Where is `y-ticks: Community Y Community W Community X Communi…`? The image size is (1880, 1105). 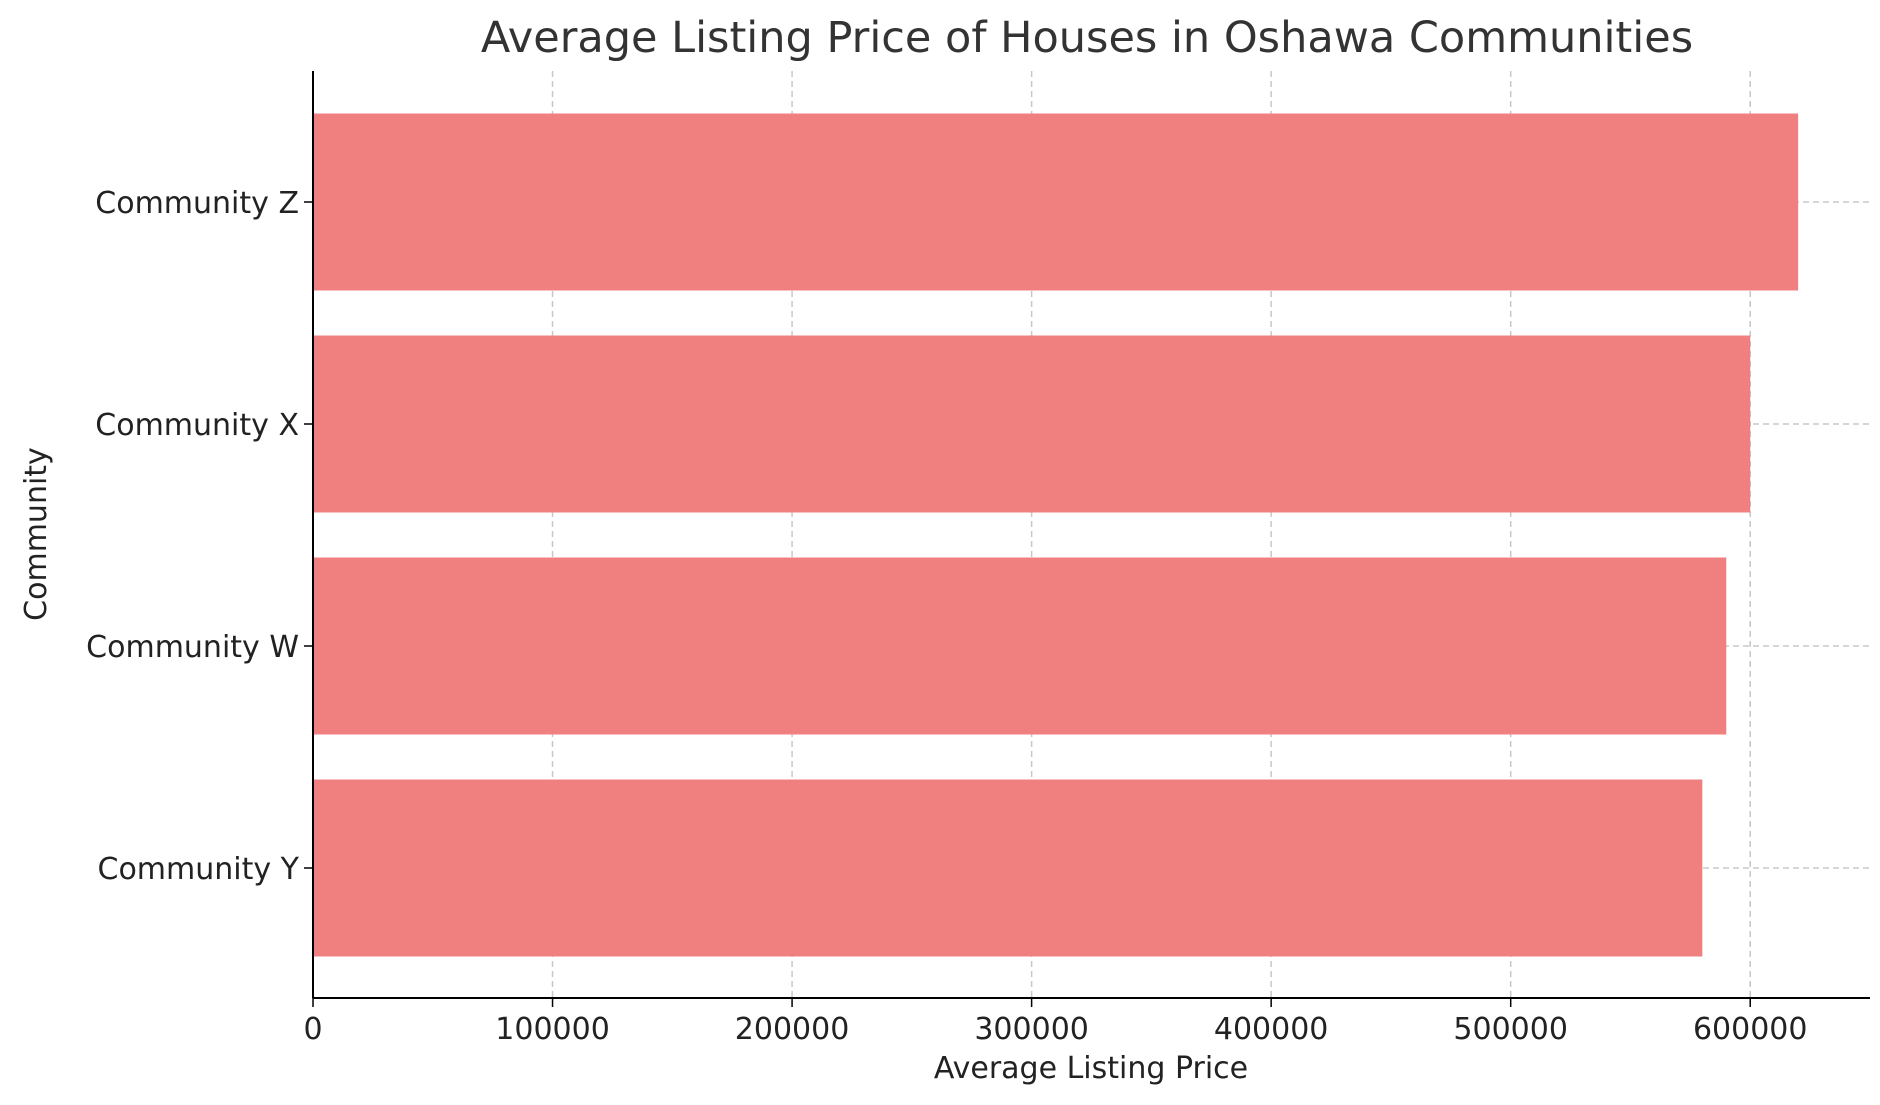
y-ticks: Community Y Community W Community X Communi… is located at coordinates (199, 536).